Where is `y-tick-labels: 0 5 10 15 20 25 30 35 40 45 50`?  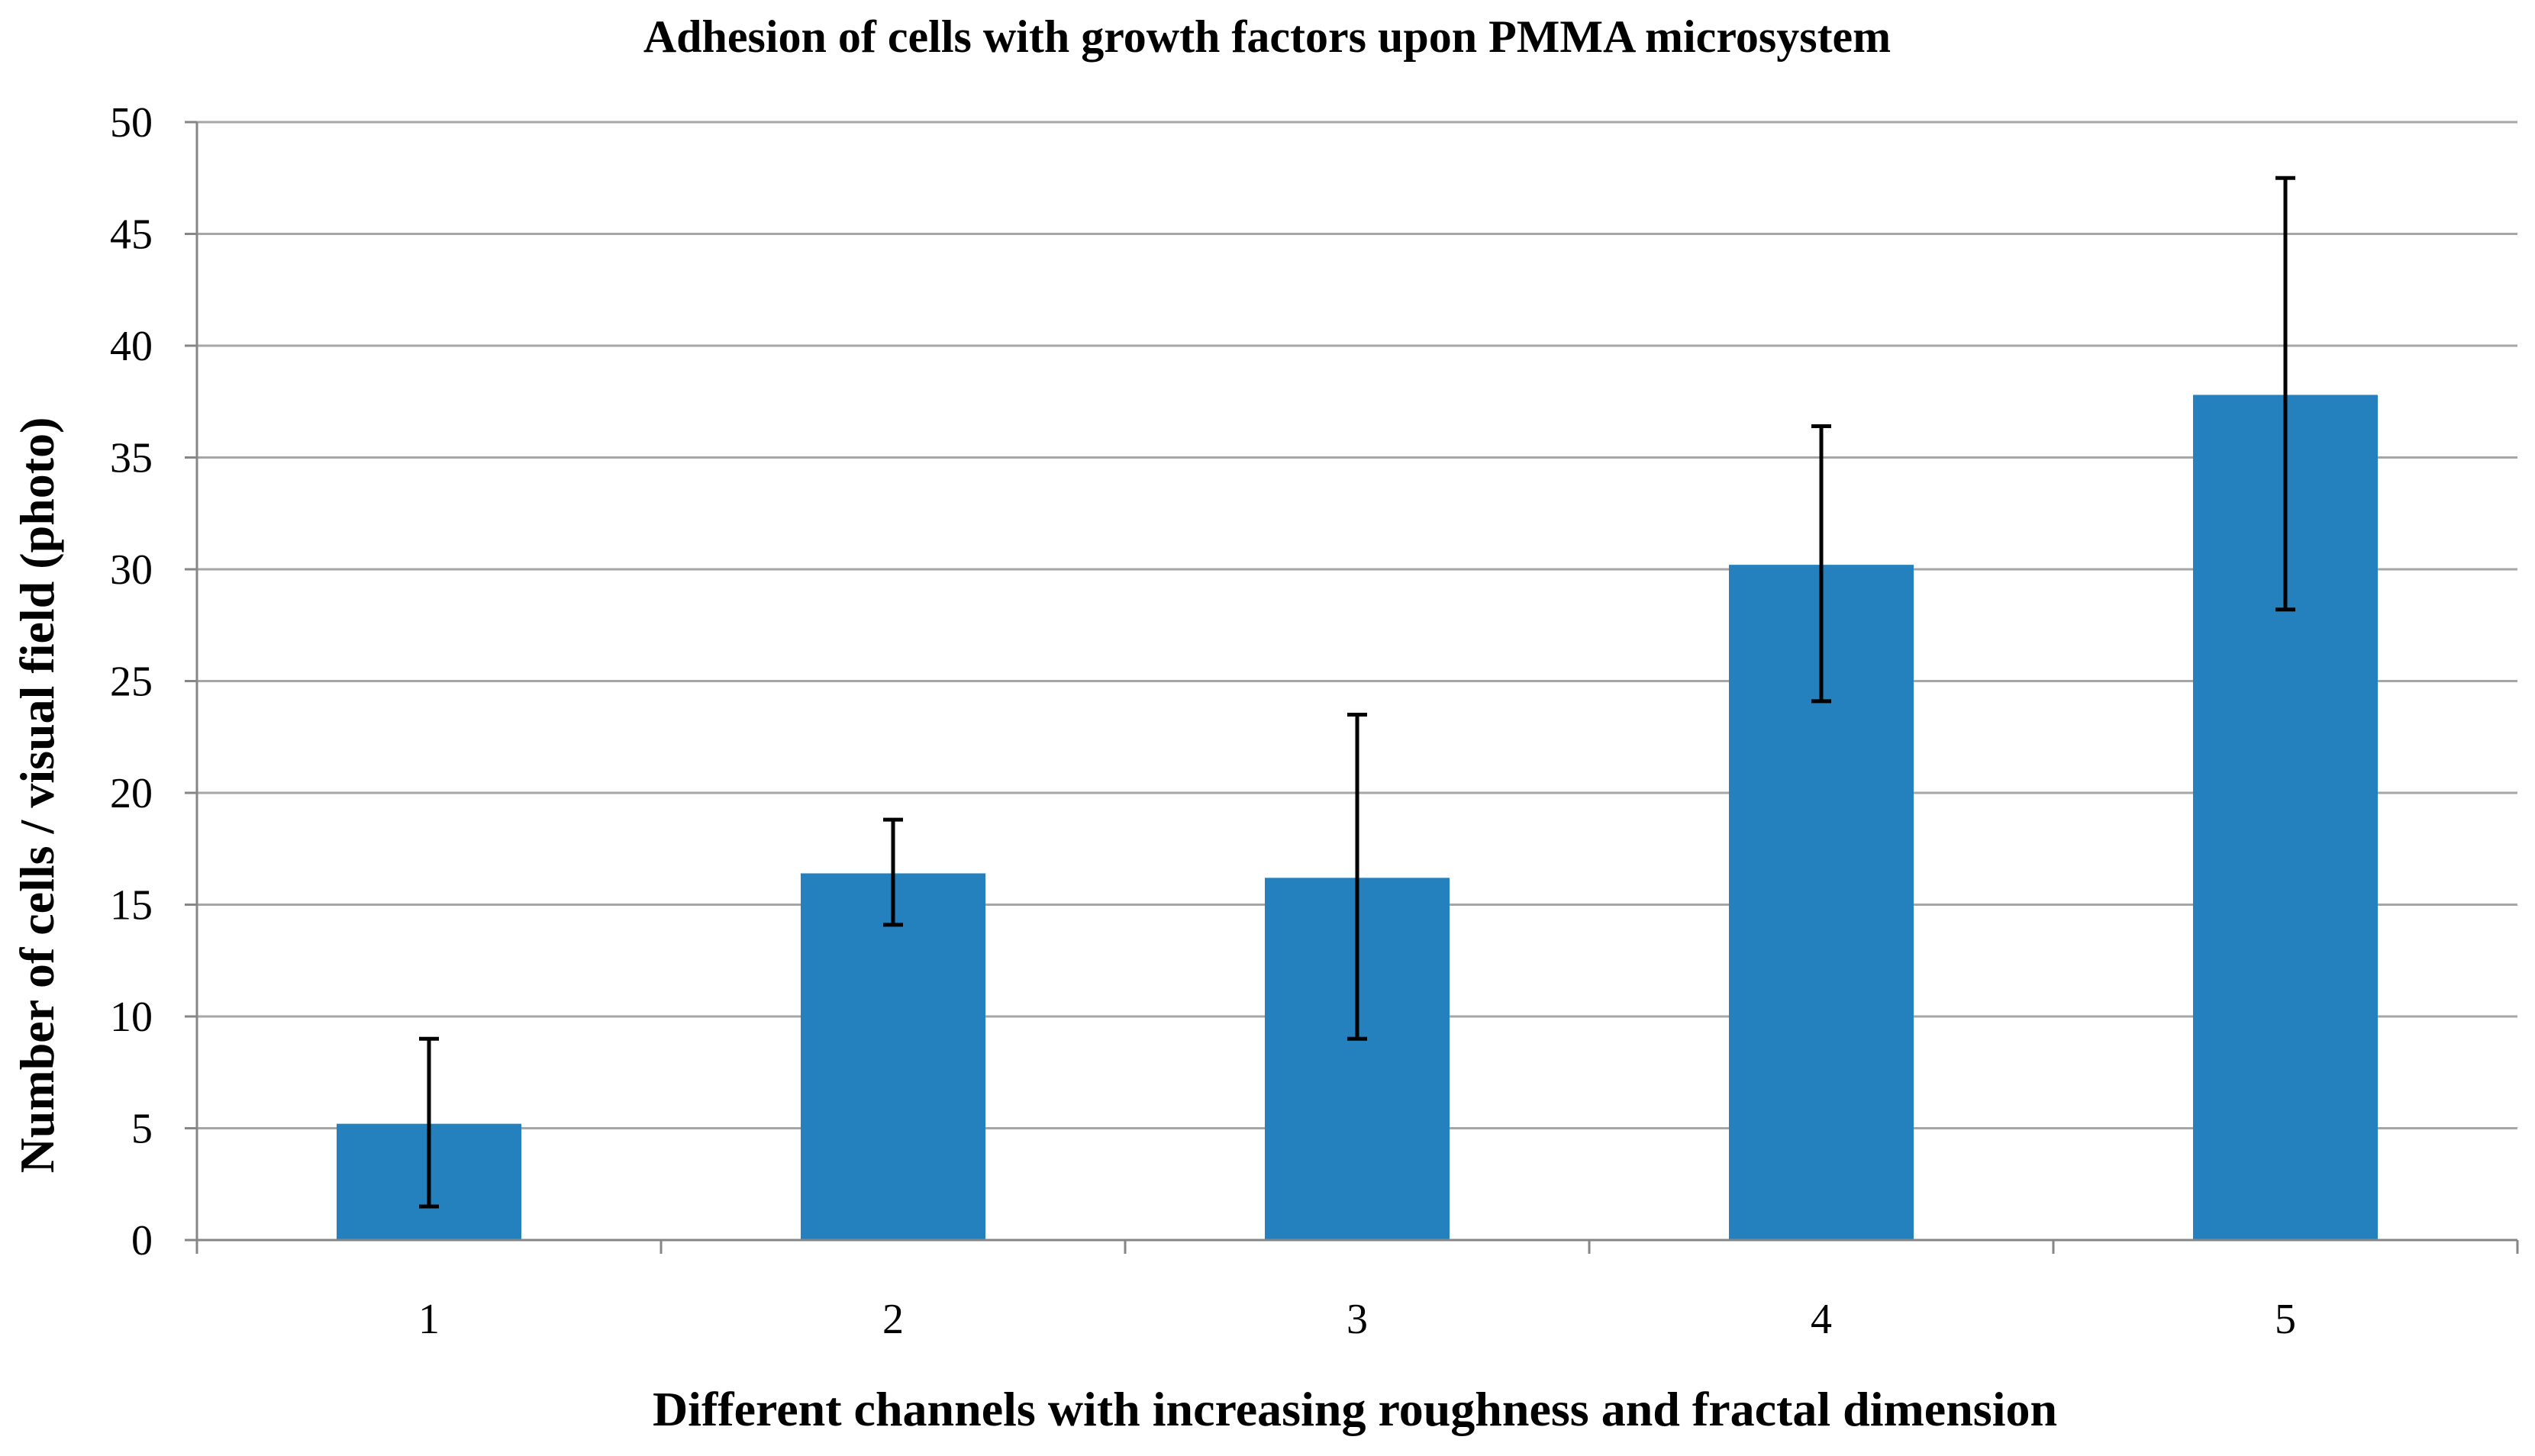
y-tick-labels: 0 5 10 15 20 25 30 35 40 45 50 is located at coordinates (131, 681).